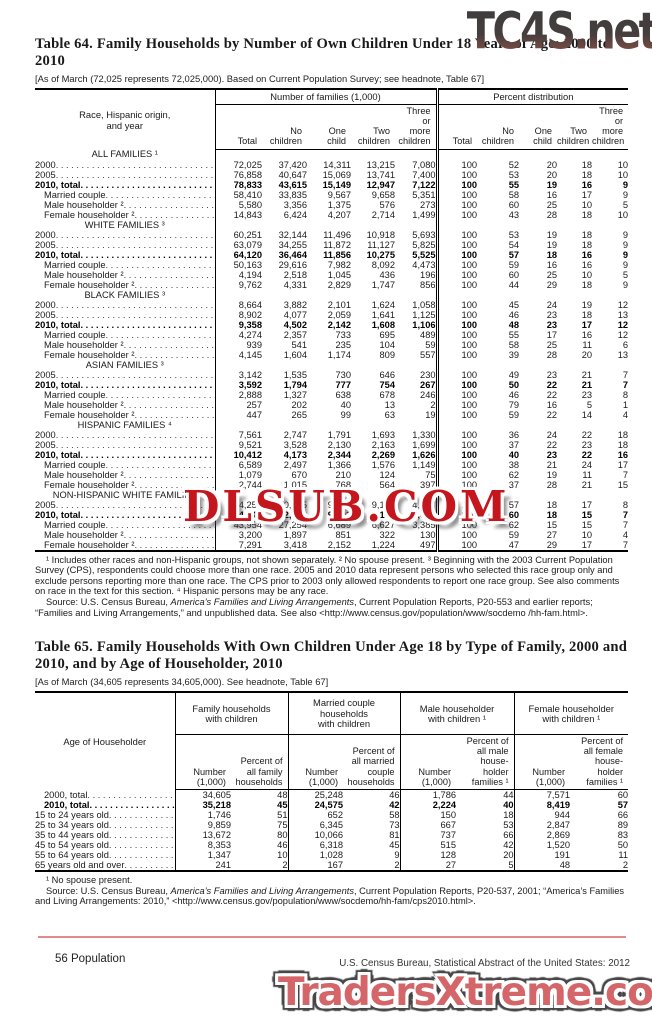 The image size is (652, 1024). Describe the element at coordinates (238, 127) in the screenshot. I see `column-header: Total` at that location.